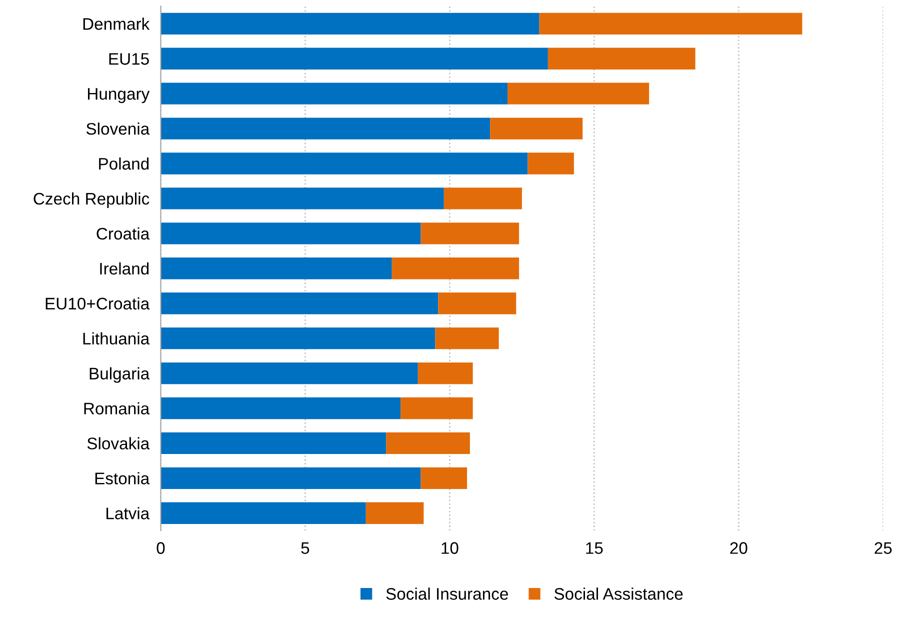 The width and height of the screenshot is (903, 617). Describe the element at coordinates (116, 338) in the screenshot. I see `y-tick-label: Lithuania` at that location.